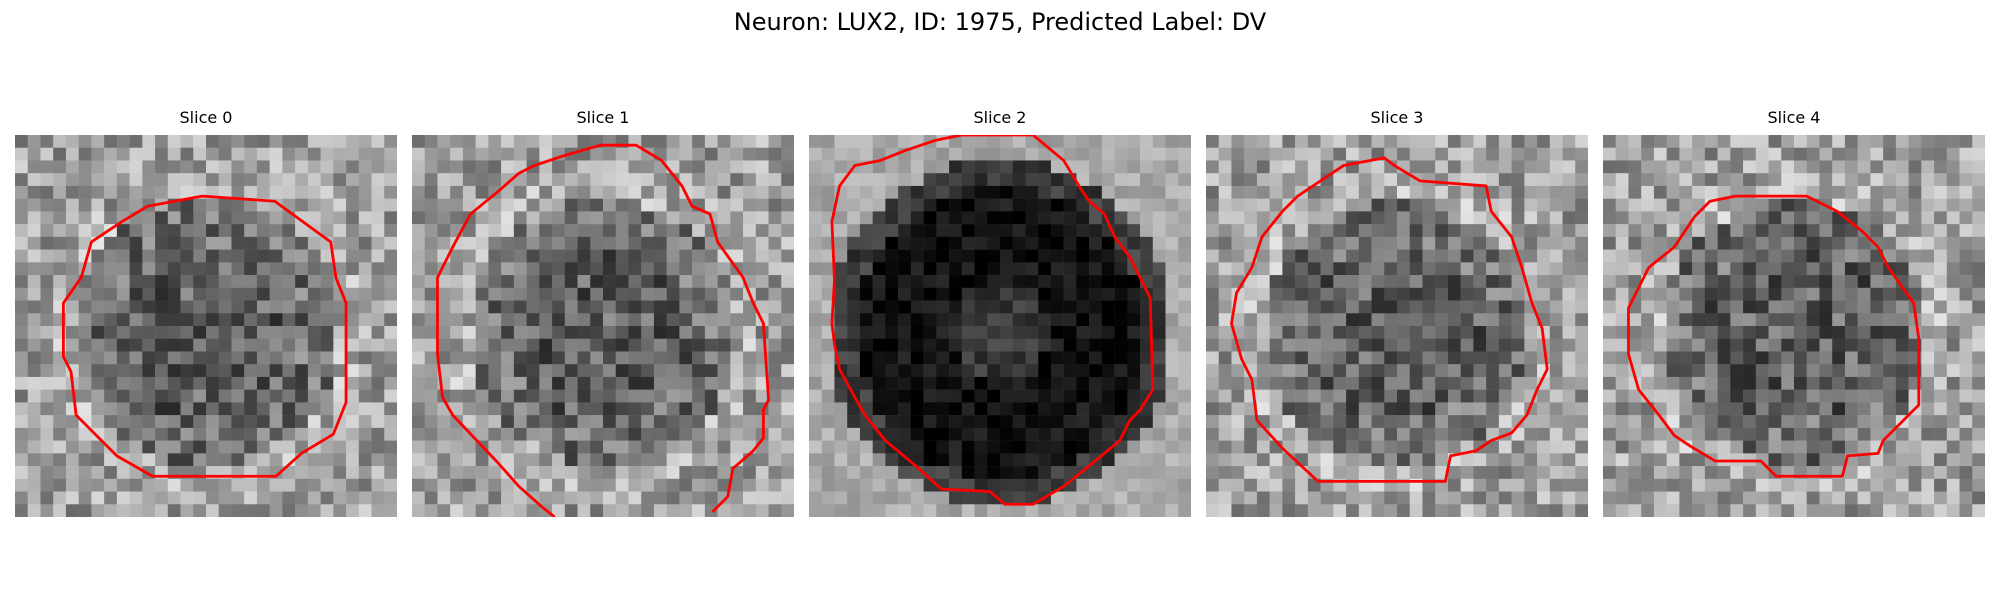 The height and width of the screenshot is (600, 2000). What do you see at coordinates (603, 117) in the screenshot?
I see `panel-title: Slice 1` at bounding box center [603, 117].